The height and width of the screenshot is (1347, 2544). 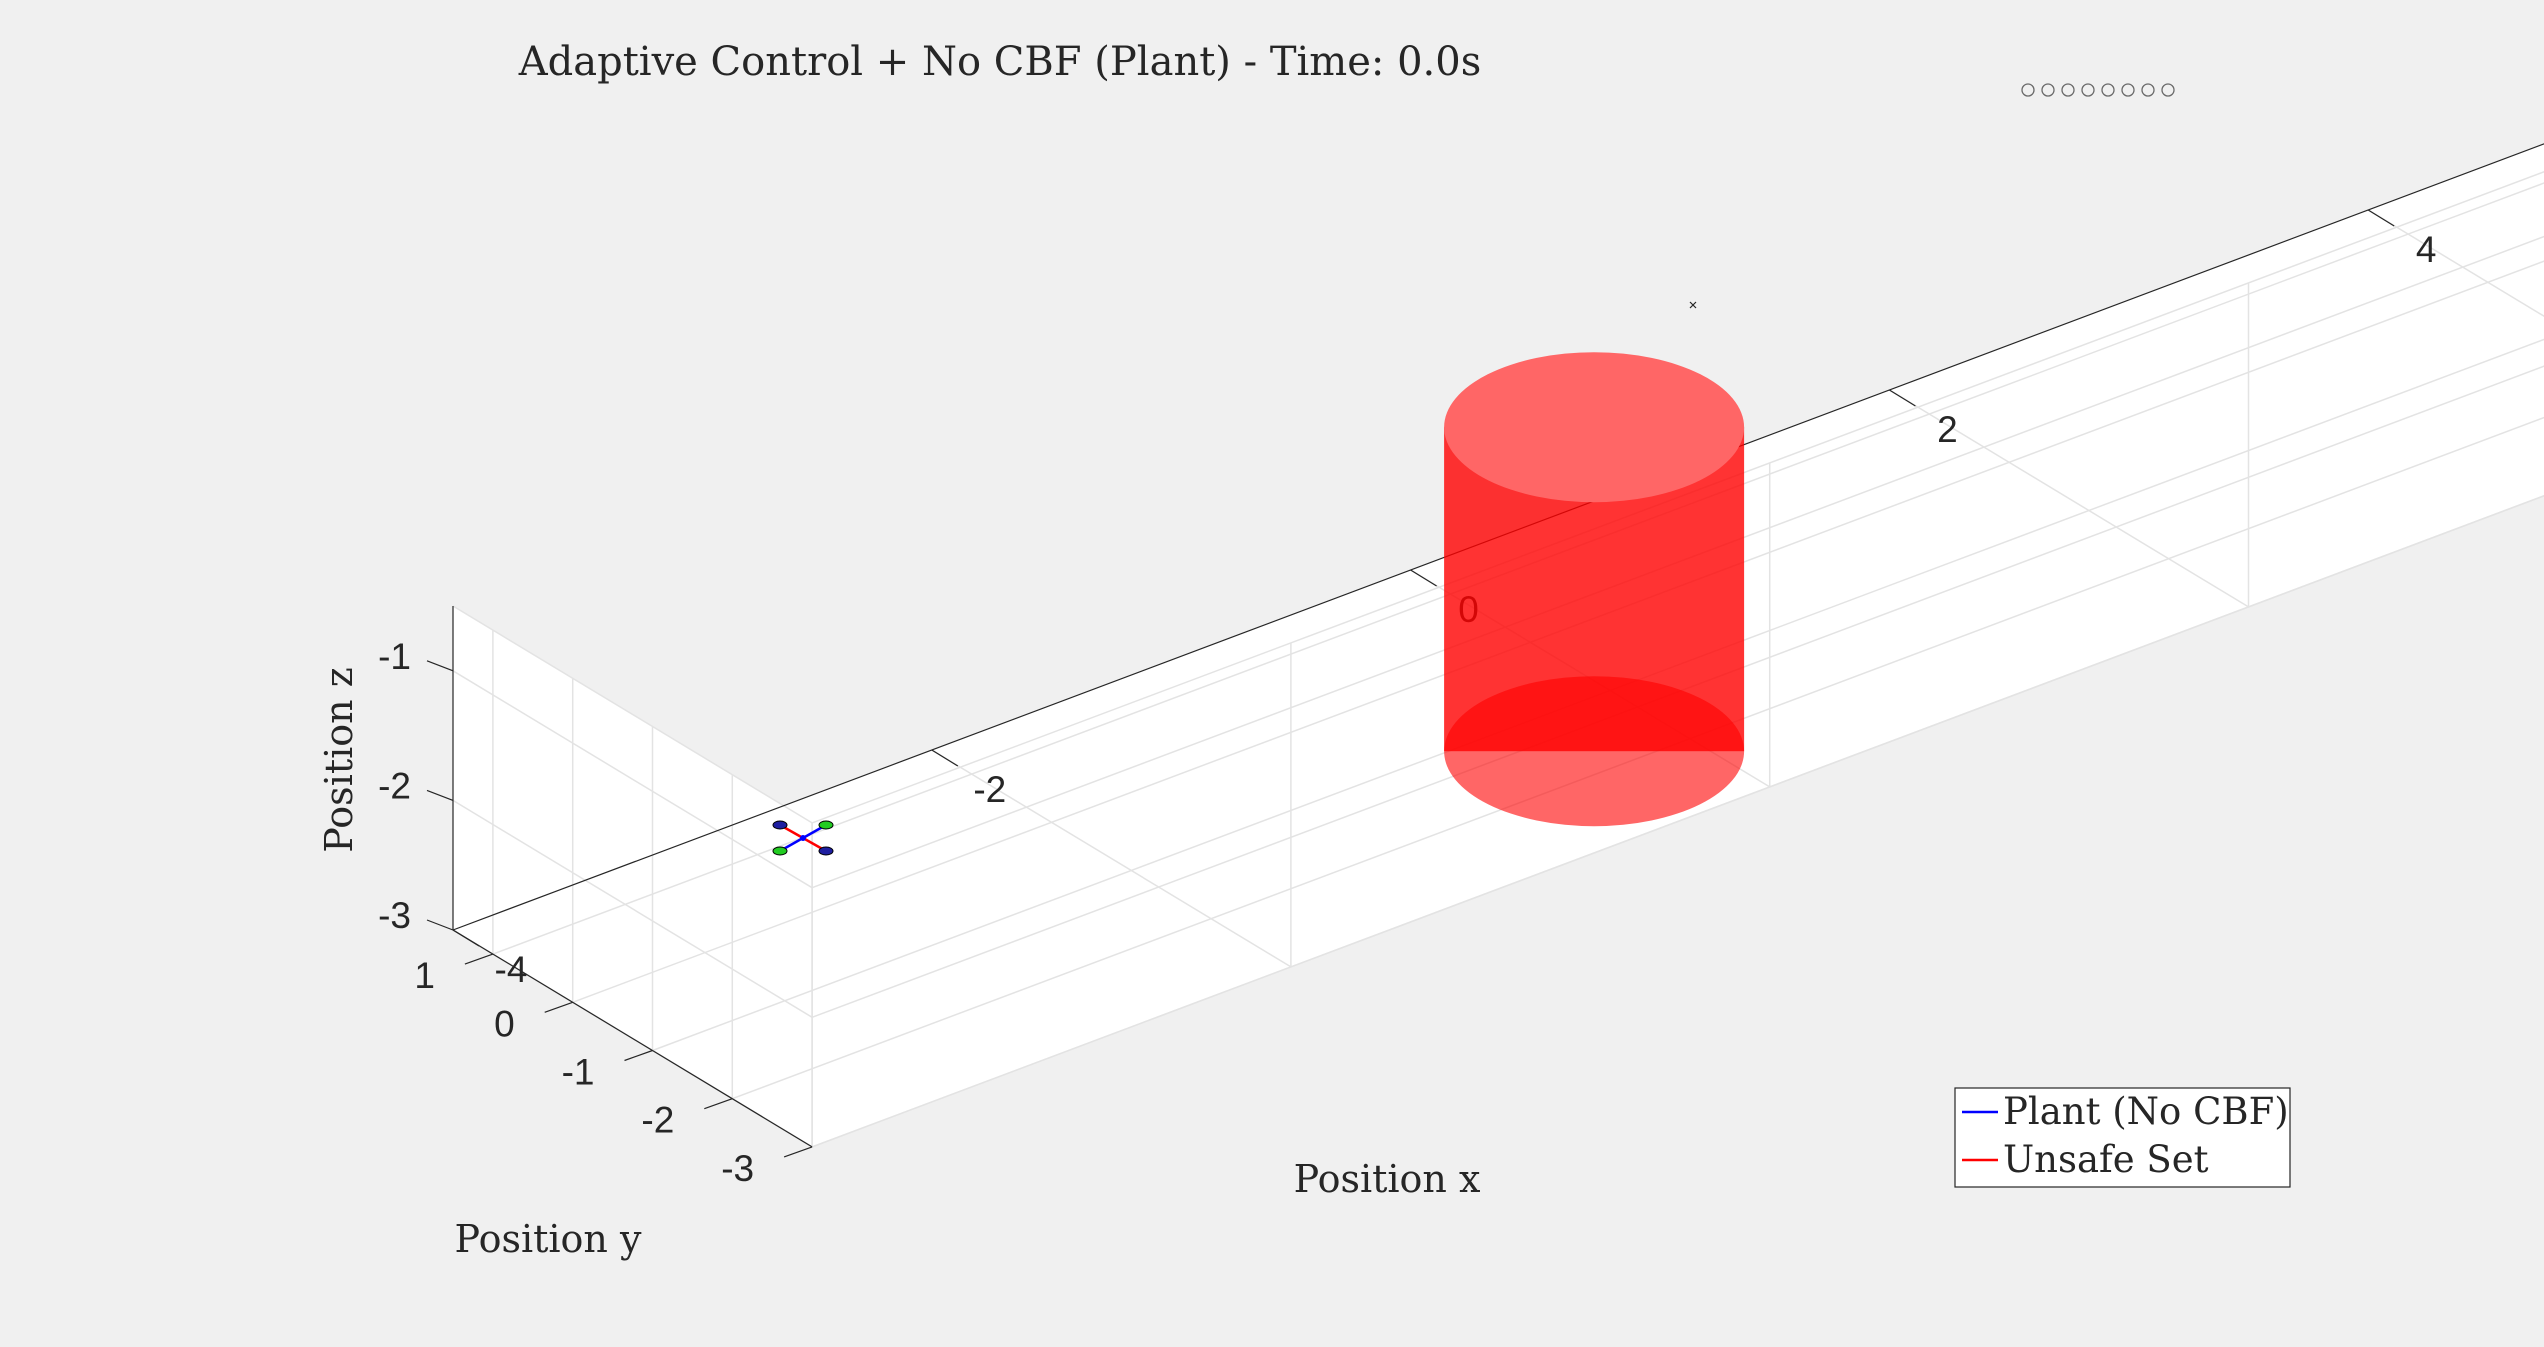 What do you see at coordinates (2098, 90) in the screenshot?
I see `axes-toolbar` at bounding box center [2098, 90].